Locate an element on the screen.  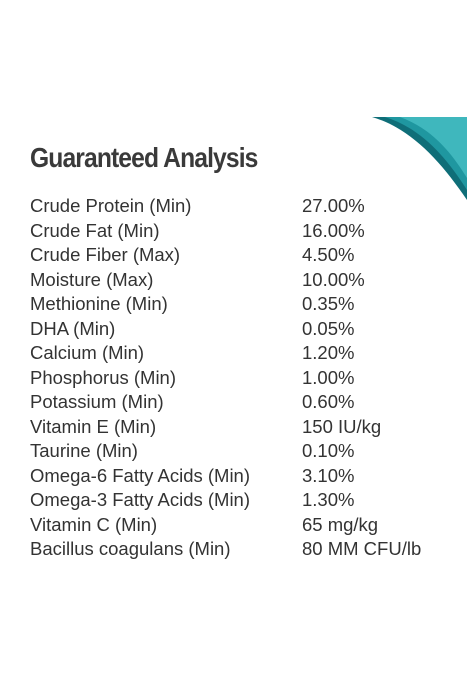
nutrient-value: 65 mg/kg is located at coordinates (340, 524).